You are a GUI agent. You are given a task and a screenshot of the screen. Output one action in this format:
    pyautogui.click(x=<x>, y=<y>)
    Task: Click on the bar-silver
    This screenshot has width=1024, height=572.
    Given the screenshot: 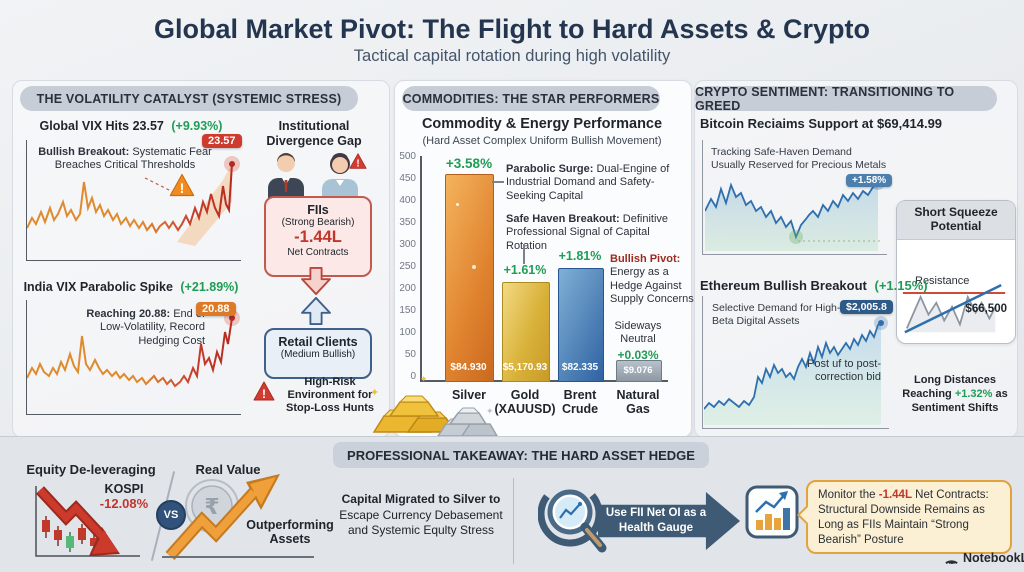 What is the action you would take?
    pyautogui.click(x=469, y=278)
    